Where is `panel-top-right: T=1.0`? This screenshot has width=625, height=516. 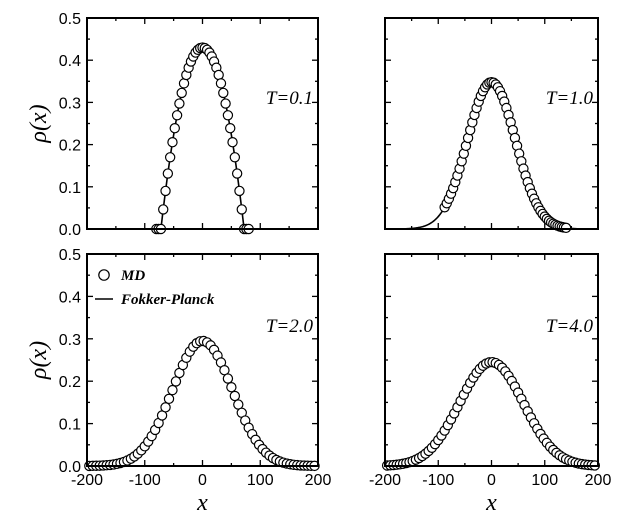 panel-top-right: T=1.0 is located at coordinates (491, 125).